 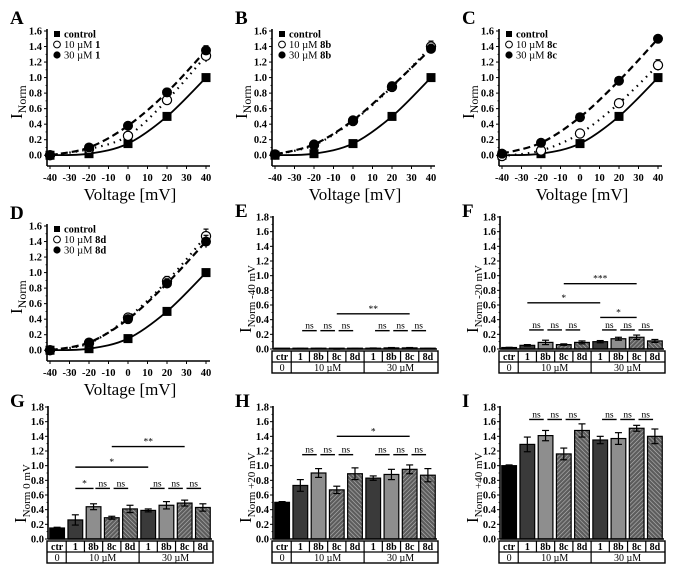 I want to click on group-label: 0, so click(x=57, y=558).